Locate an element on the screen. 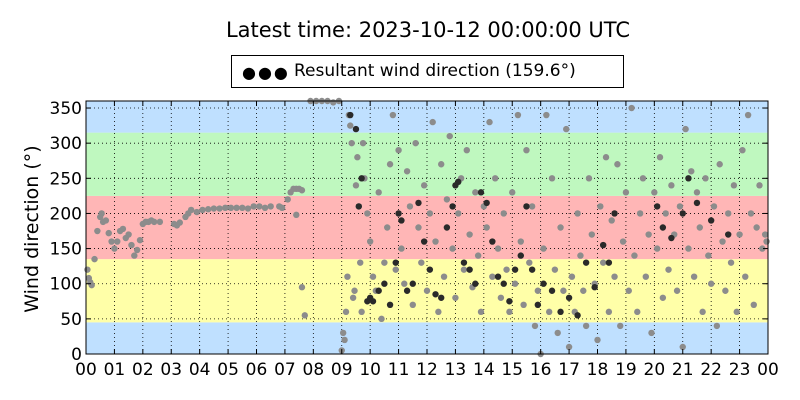 The height and width of the screenshot is (400, 800). x-tick-label: 18 is located at coordinates (598, 370).